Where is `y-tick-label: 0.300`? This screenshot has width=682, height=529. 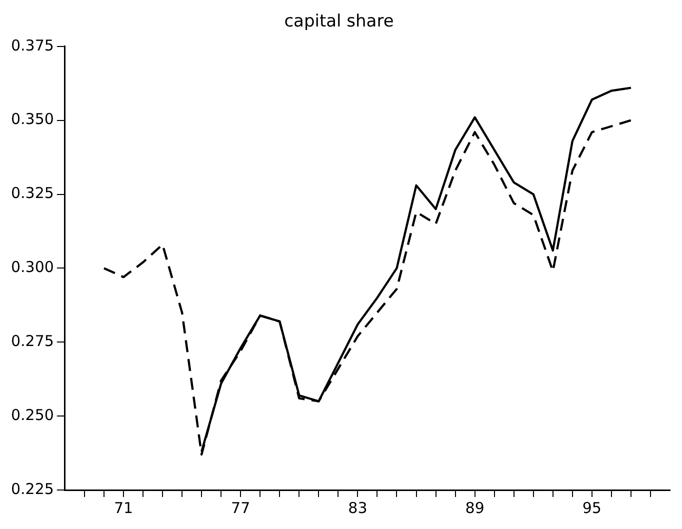
y-tick-label: 0.300 is located at coordinates (32, 267).